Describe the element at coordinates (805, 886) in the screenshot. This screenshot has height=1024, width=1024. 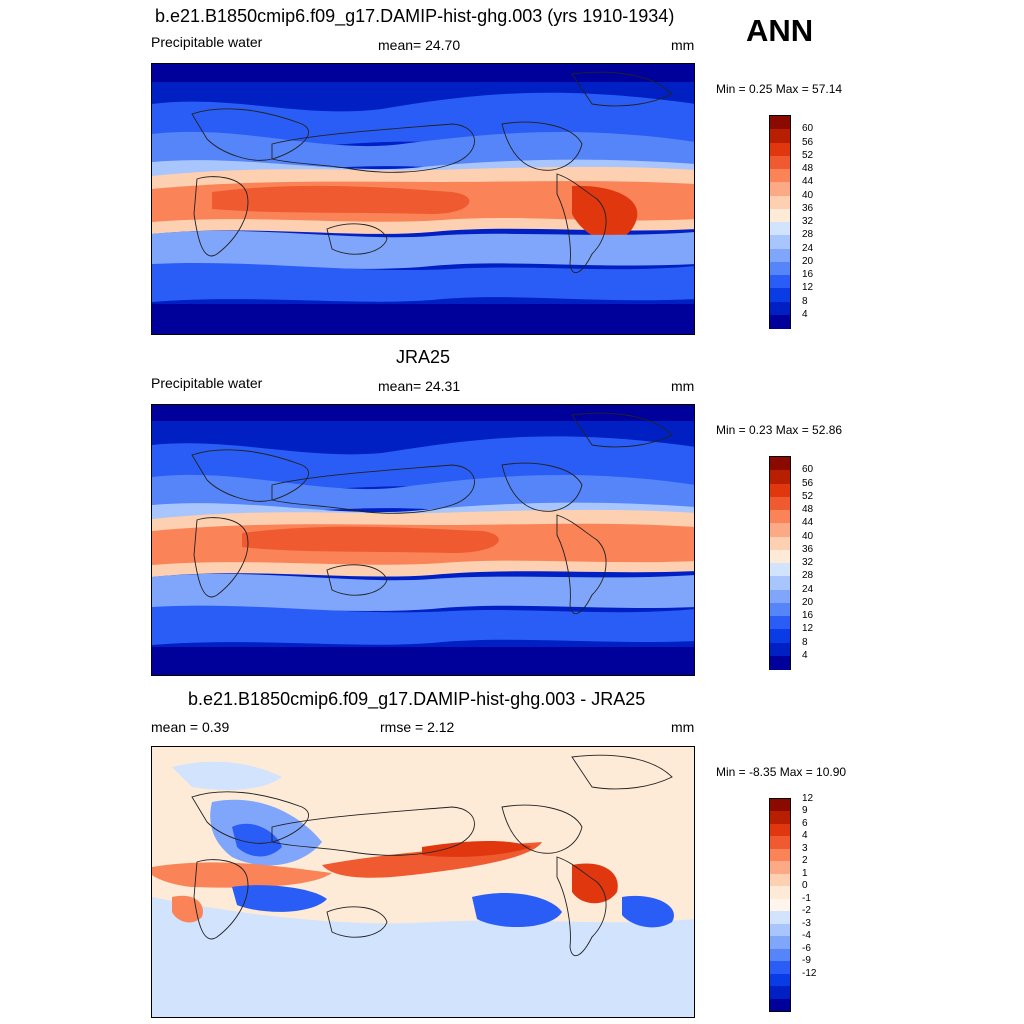
I see `colorbar-tick-label: 0` at that location.